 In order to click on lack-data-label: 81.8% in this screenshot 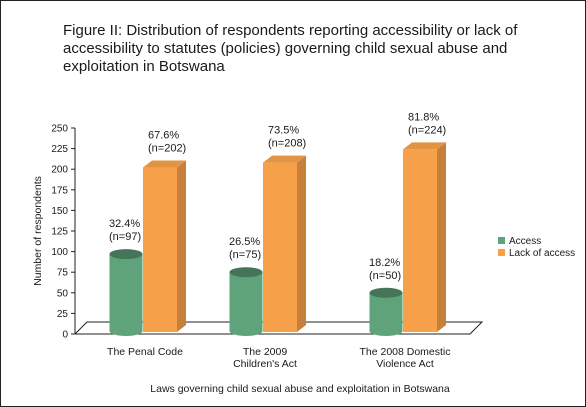, I will do `click(423, 117)`.